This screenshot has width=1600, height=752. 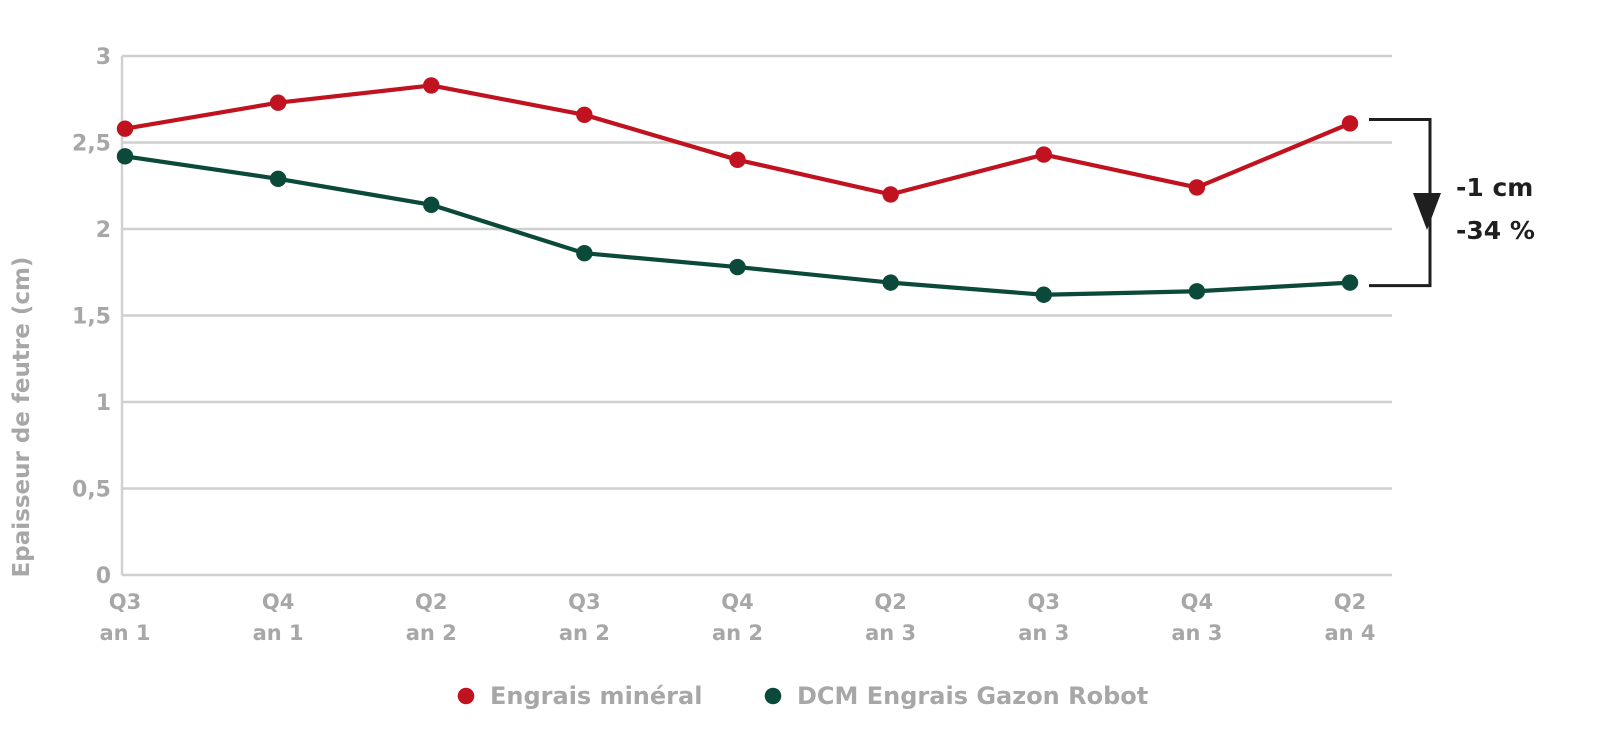 I want to click on annotation-line-1: -1 cm, so click(x=1494, y=187).